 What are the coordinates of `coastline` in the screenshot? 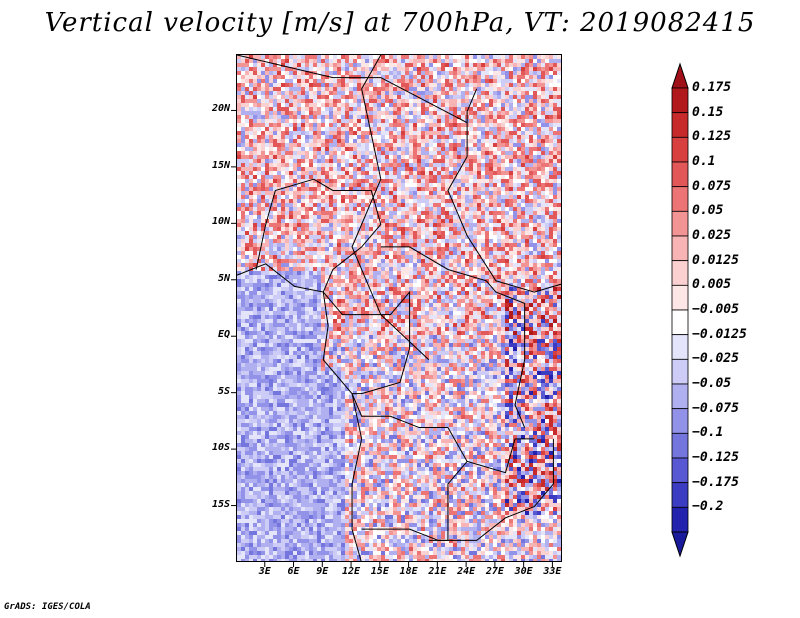 It's located at (300, 412).